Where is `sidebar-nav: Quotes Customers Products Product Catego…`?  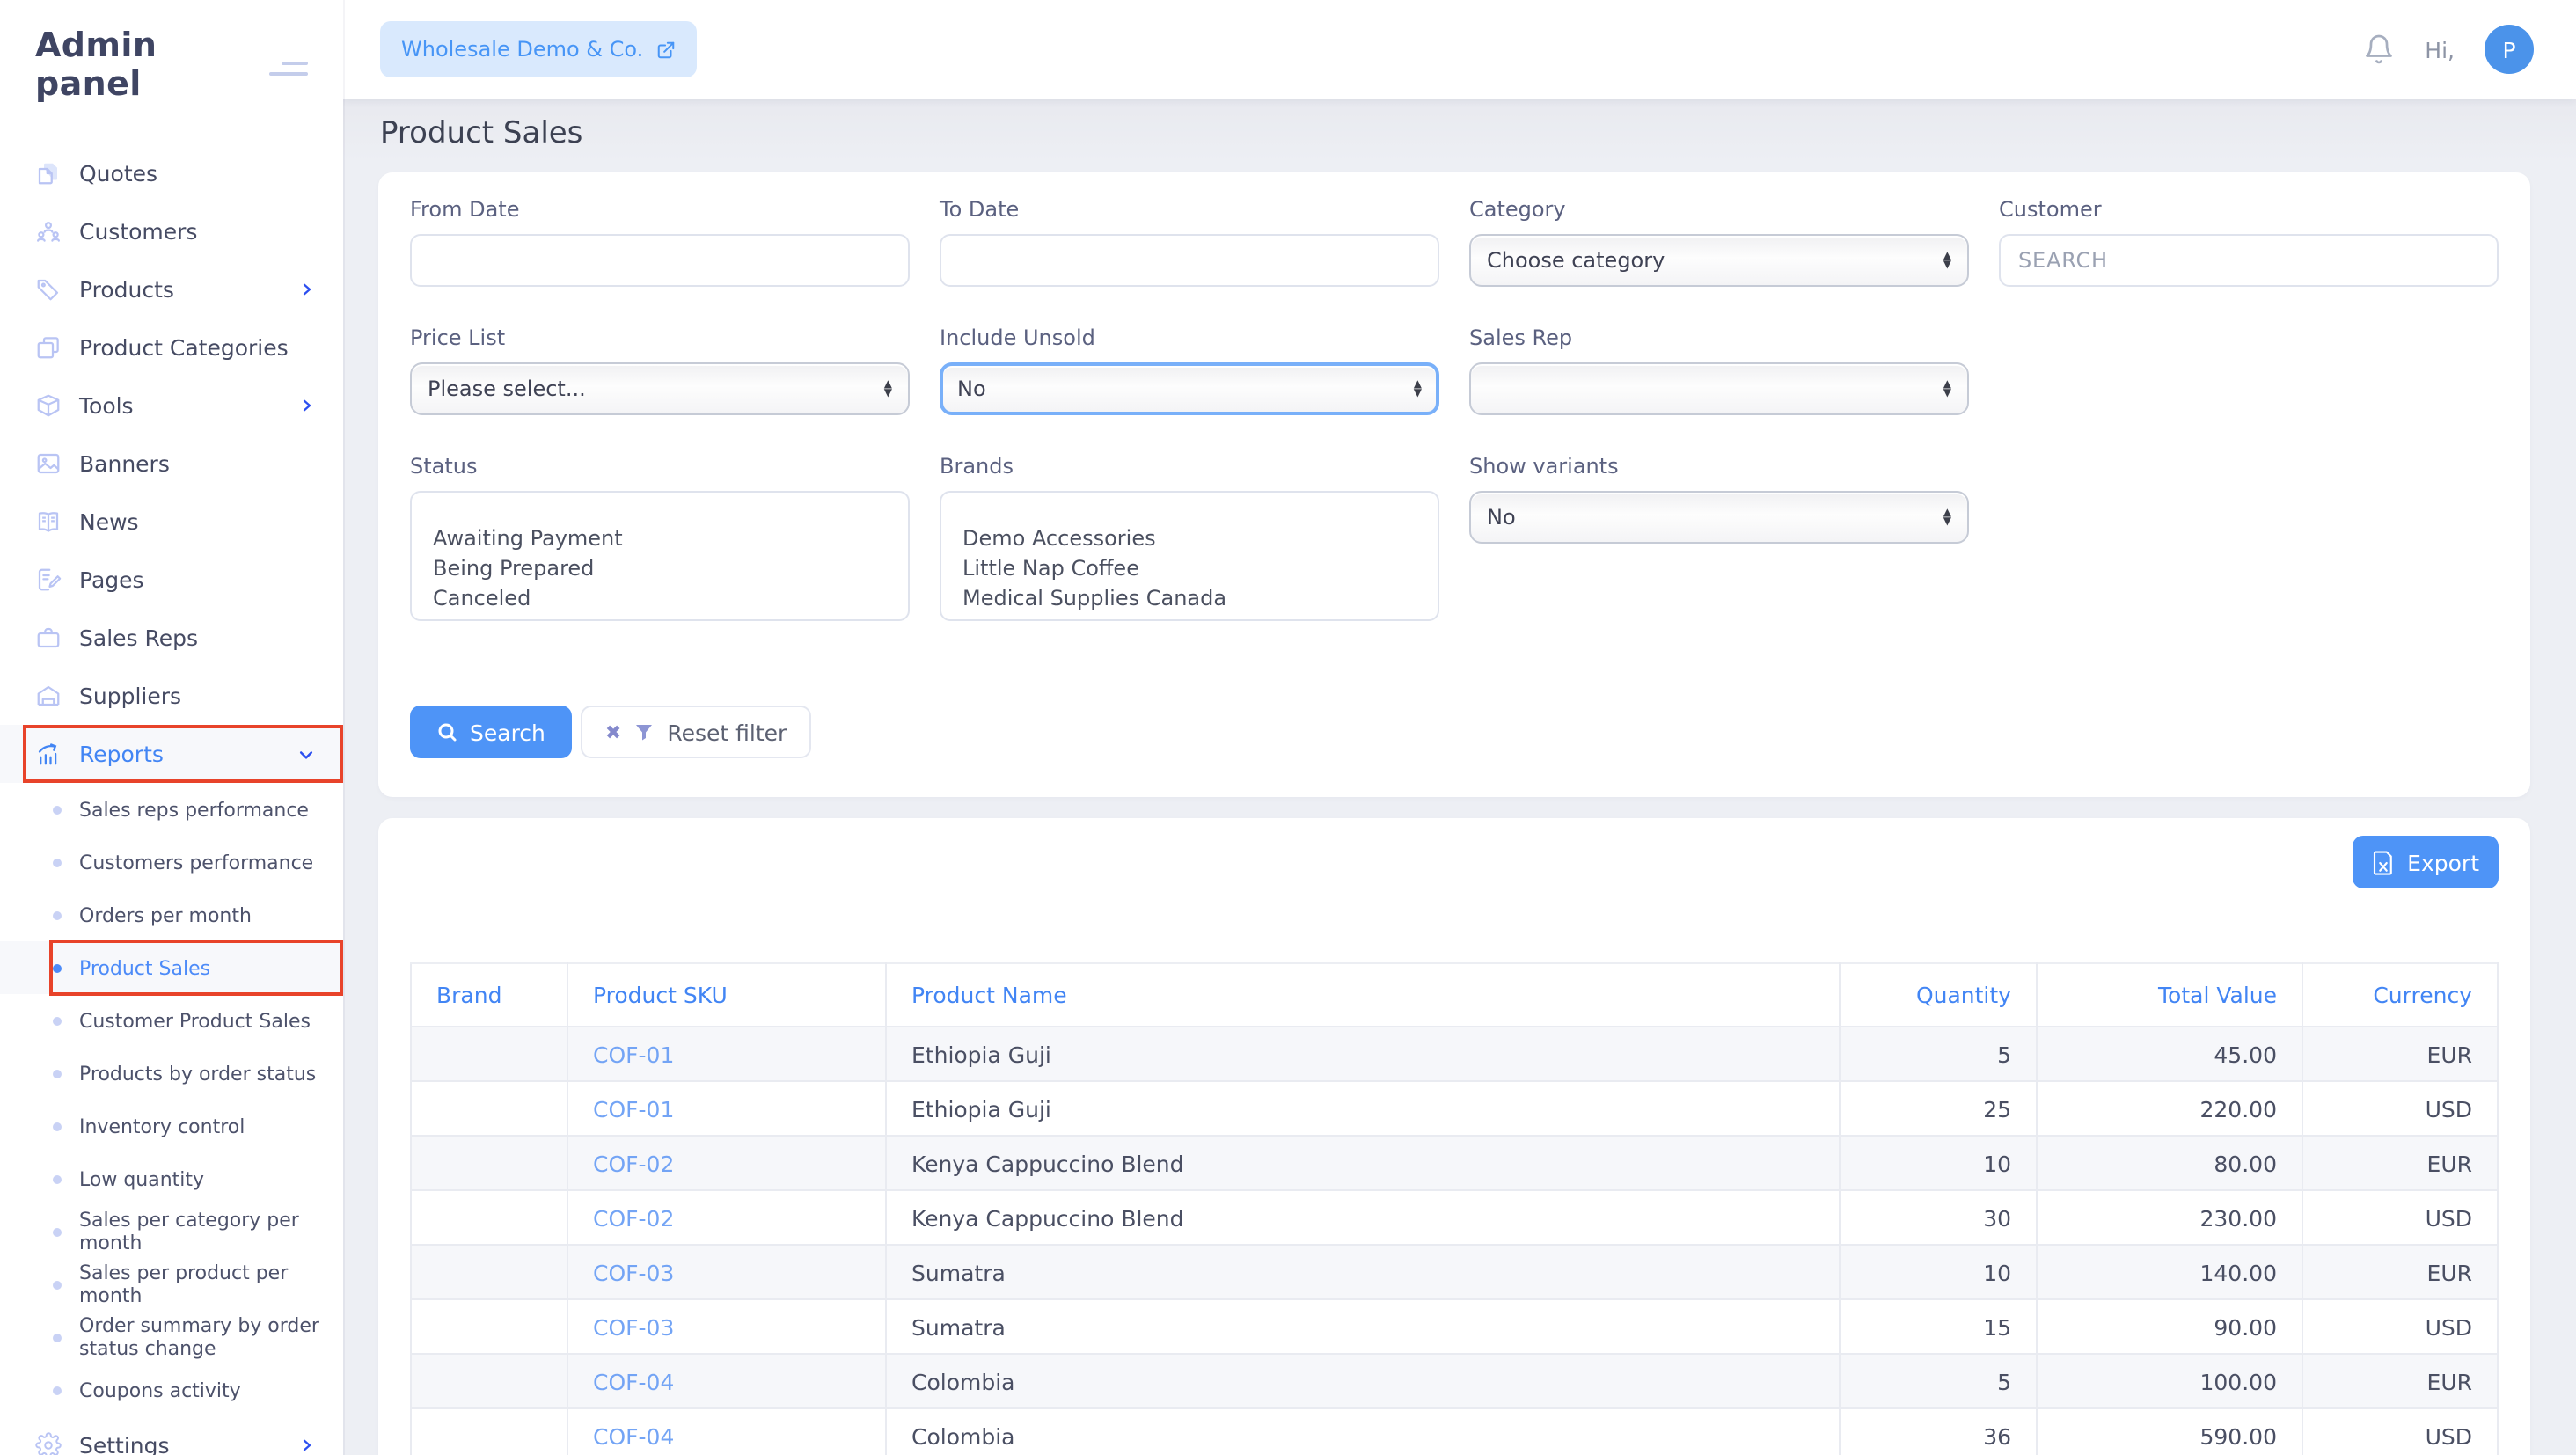
sidebar-nav: Quotes Customers Products Product Catego… is located at coordinates (171, 799).